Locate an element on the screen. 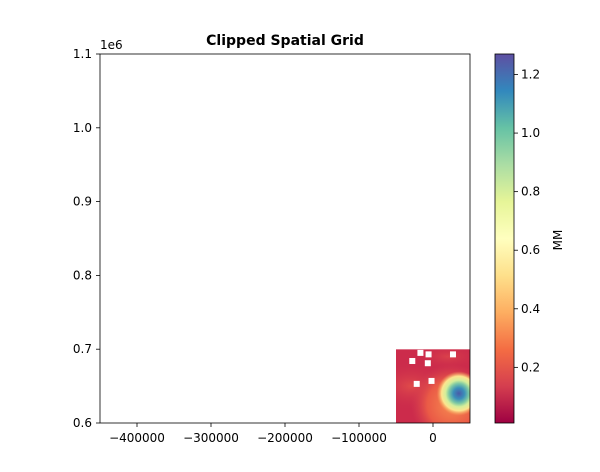 The width and height of the screenshot is (600, 472). y-tick-label: 0.7 is located at coordinates (82, 349).